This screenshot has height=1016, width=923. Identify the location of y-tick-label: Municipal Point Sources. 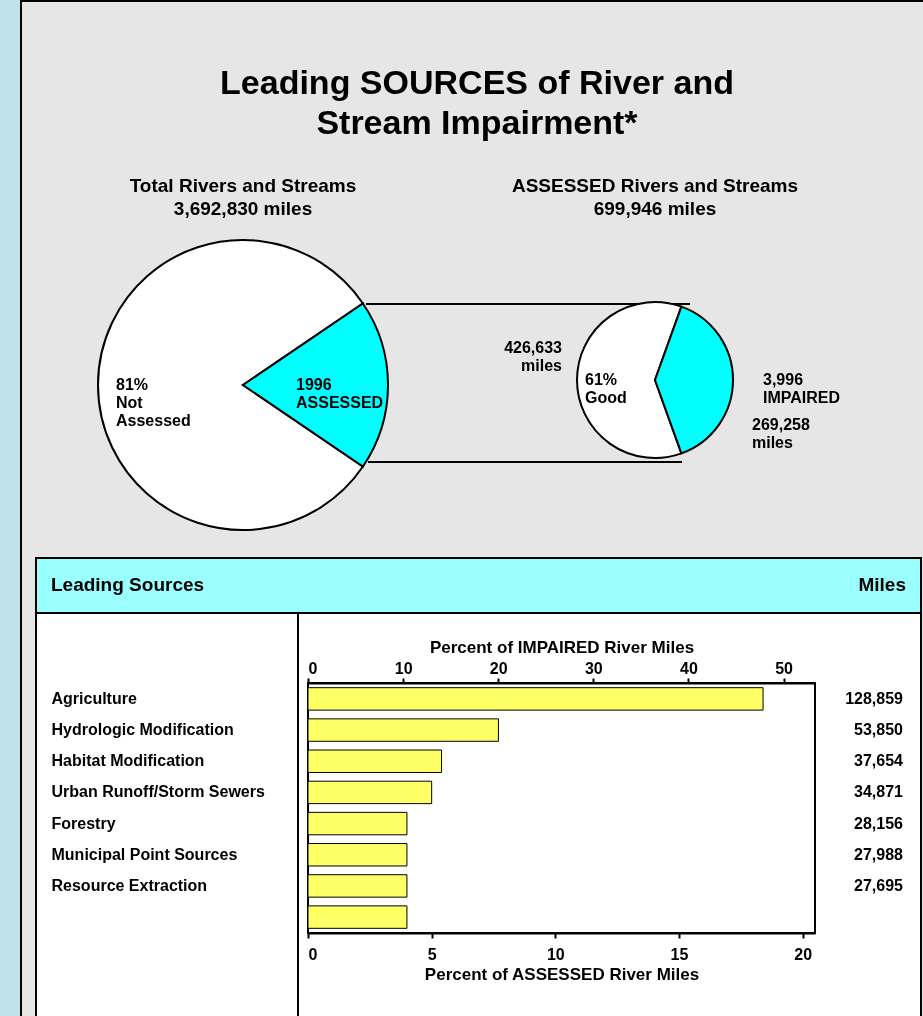
(144, 854).